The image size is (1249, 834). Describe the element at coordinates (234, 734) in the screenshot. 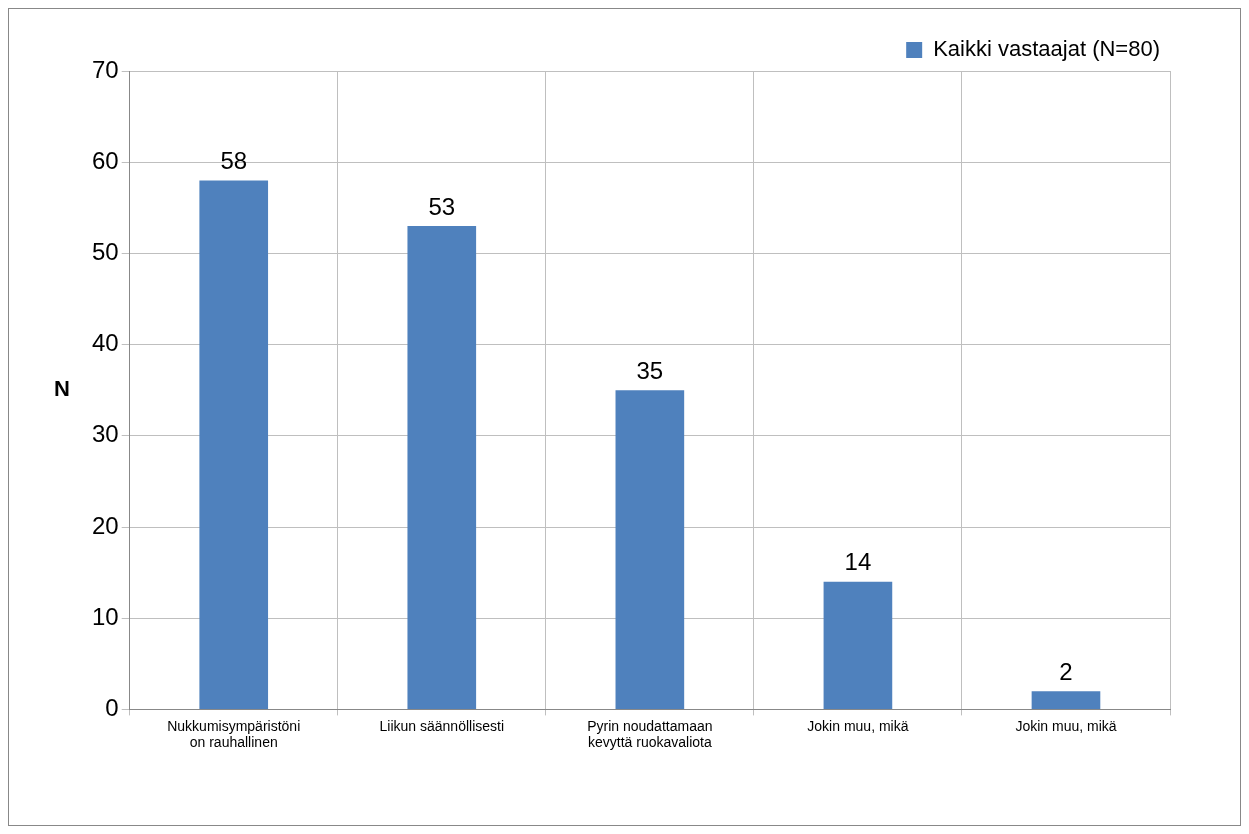

I see `x-tick-label: Nukkumisympäristöni on rauhallinen` at that location.